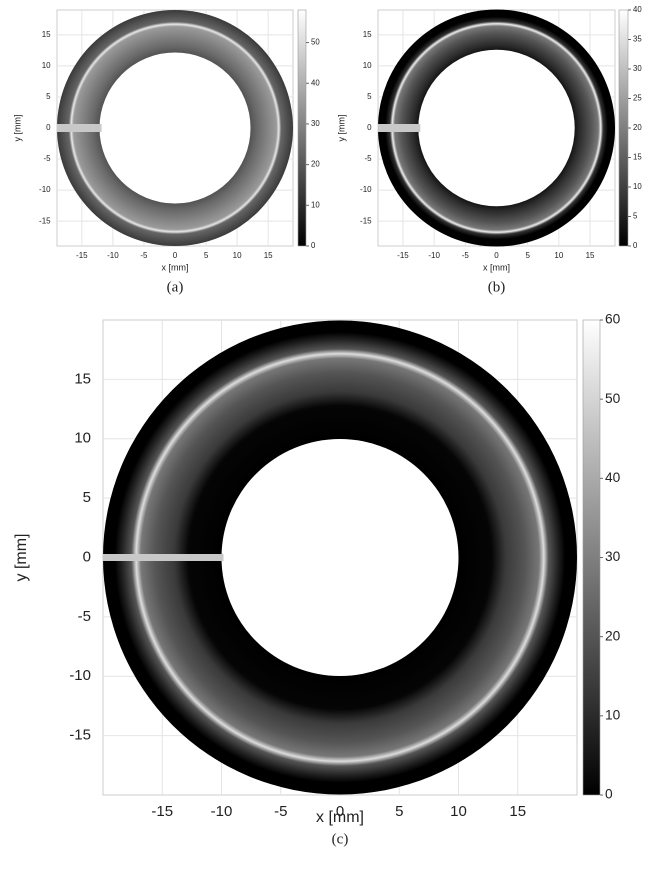  What do you see at coordinates (635, 216) in the screenshot?
I see `colorbar-tick-label: 5` at bounding box center [635, 216].